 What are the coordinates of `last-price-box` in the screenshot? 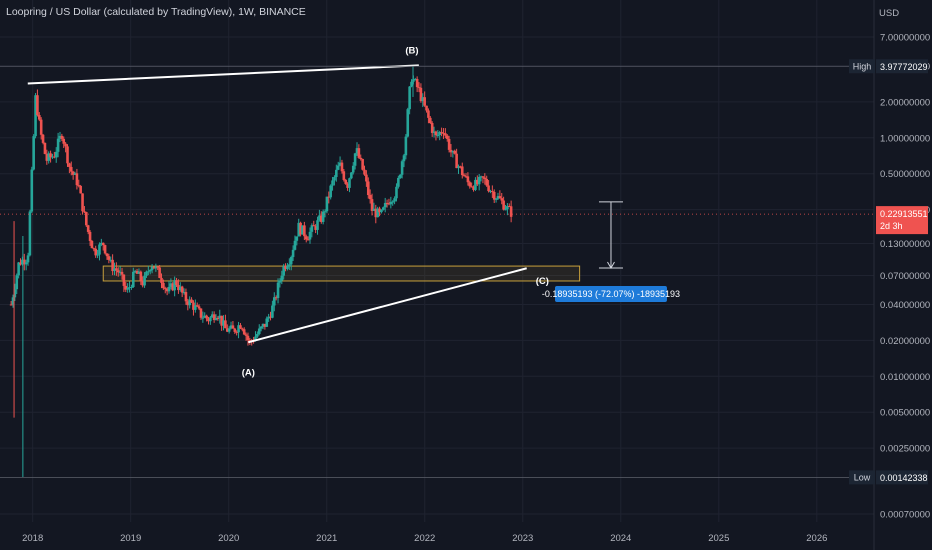 It's located at (902, 220).